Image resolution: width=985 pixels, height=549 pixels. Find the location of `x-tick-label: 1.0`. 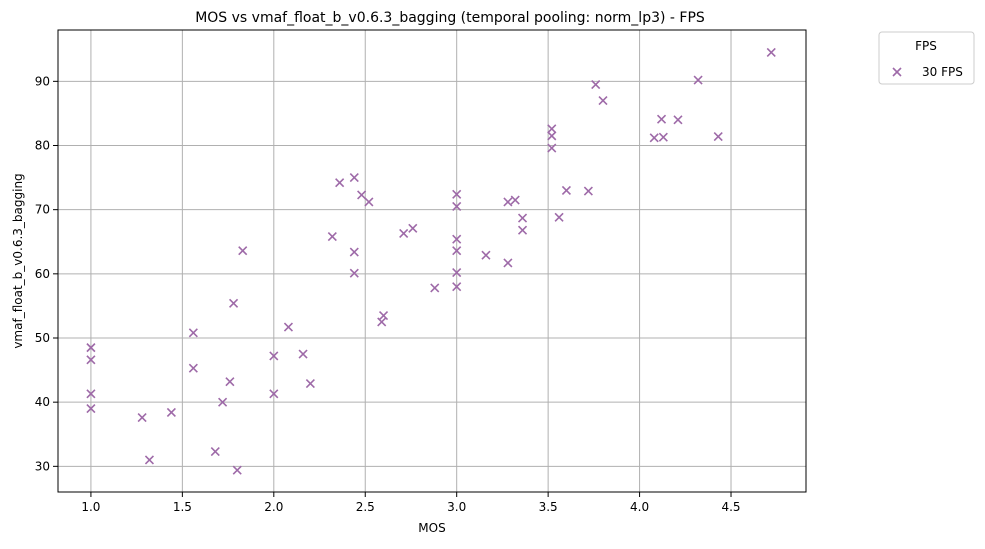

x-tick-label: 1.0 is located at coordinates (90, 507).